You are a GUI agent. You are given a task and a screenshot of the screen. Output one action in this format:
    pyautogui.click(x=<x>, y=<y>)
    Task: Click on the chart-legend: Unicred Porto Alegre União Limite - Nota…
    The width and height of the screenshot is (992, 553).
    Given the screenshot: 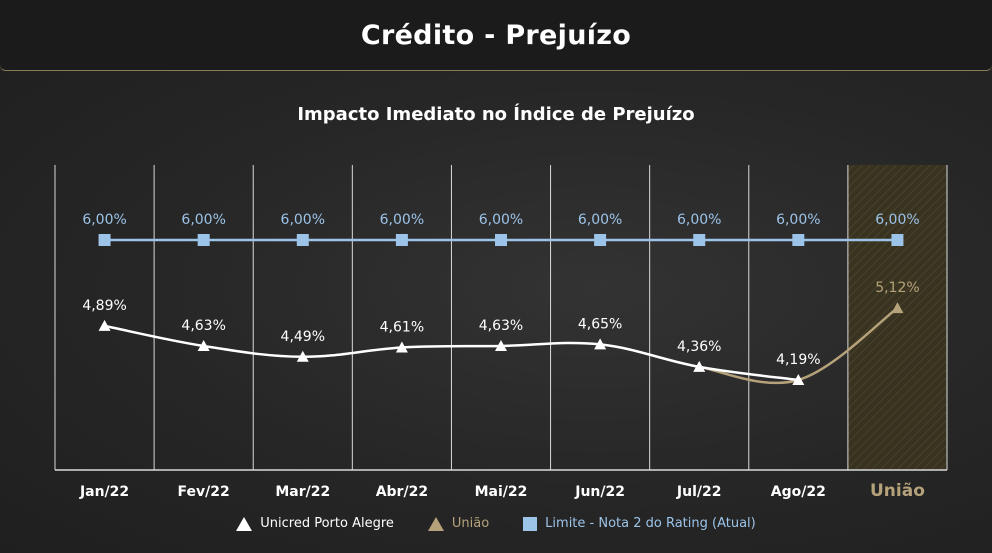 What is the action you would take?
    pyautogui.click(x=496, y=523)
    